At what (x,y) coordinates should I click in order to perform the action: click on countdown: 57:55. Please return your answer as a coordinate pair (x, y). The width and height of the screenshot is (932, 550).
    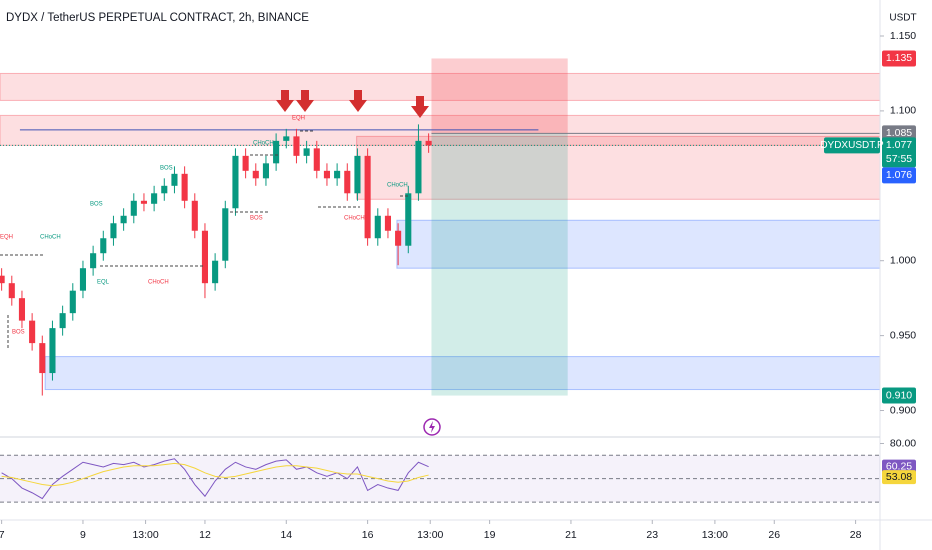
    Looking at the image, I should click on (899, 159).